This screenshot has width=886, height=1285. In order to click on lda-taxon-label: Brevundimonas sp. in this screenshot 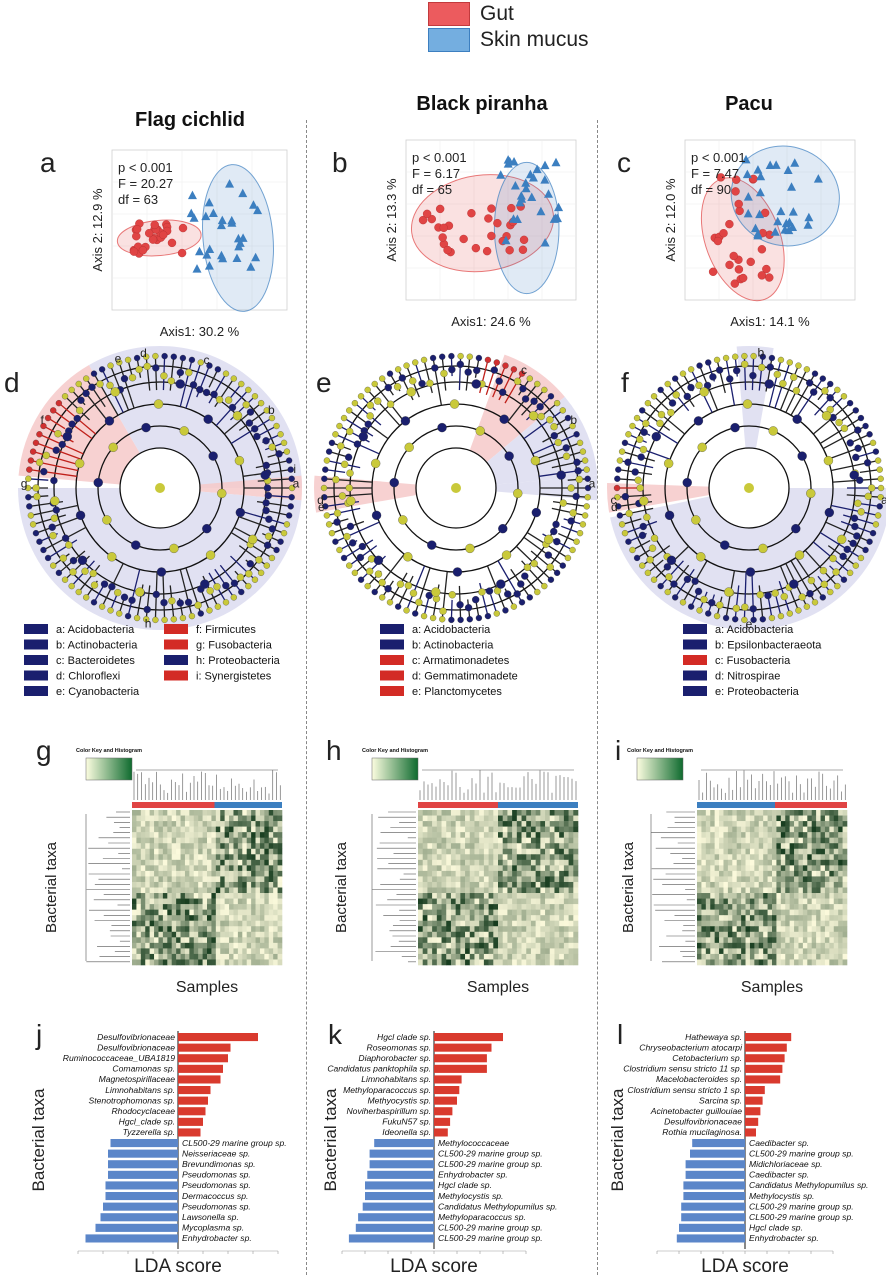, I will do `click(219, 1164)`.